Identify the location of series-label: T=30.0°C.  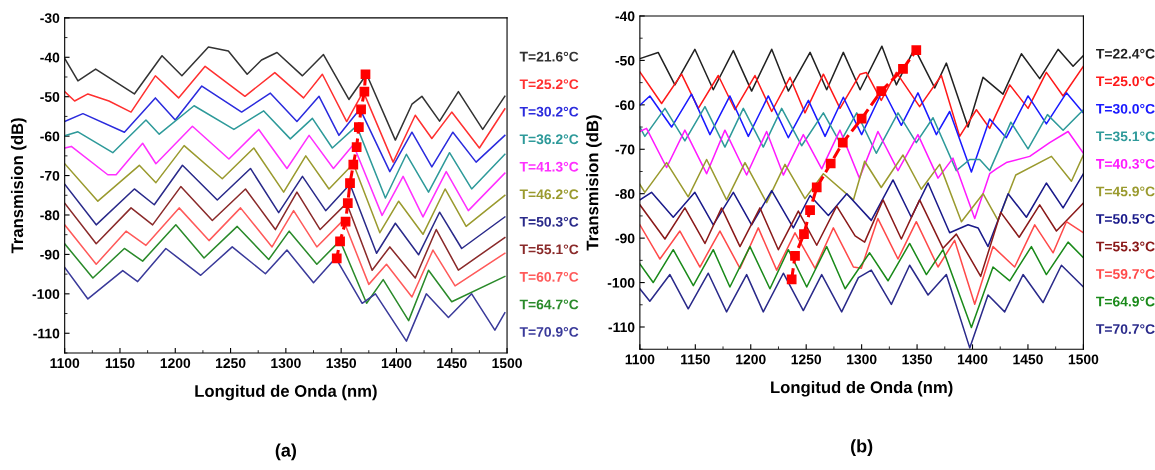
(1125, 108).